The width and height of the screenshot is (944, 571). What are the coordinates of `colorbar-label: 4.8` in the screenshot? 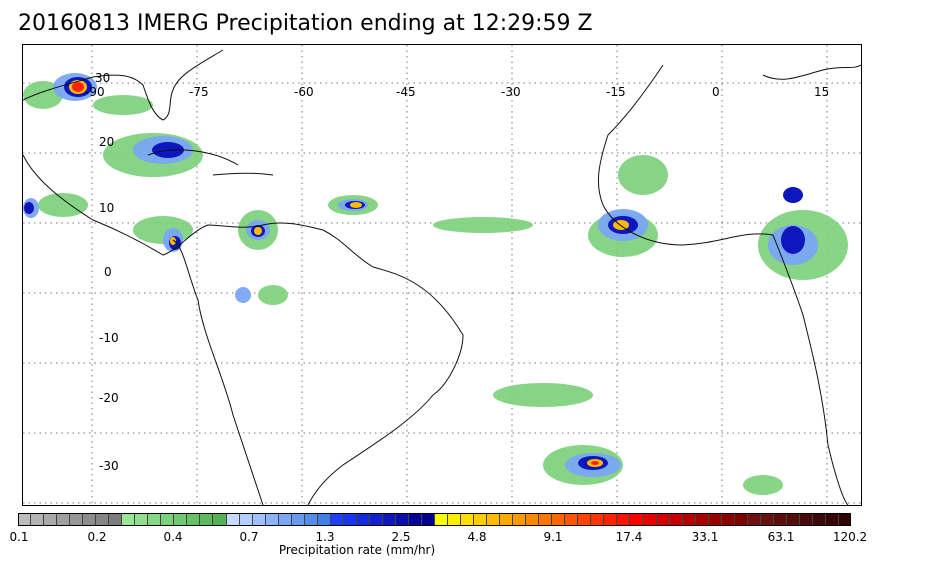 It's located at (477, 537).